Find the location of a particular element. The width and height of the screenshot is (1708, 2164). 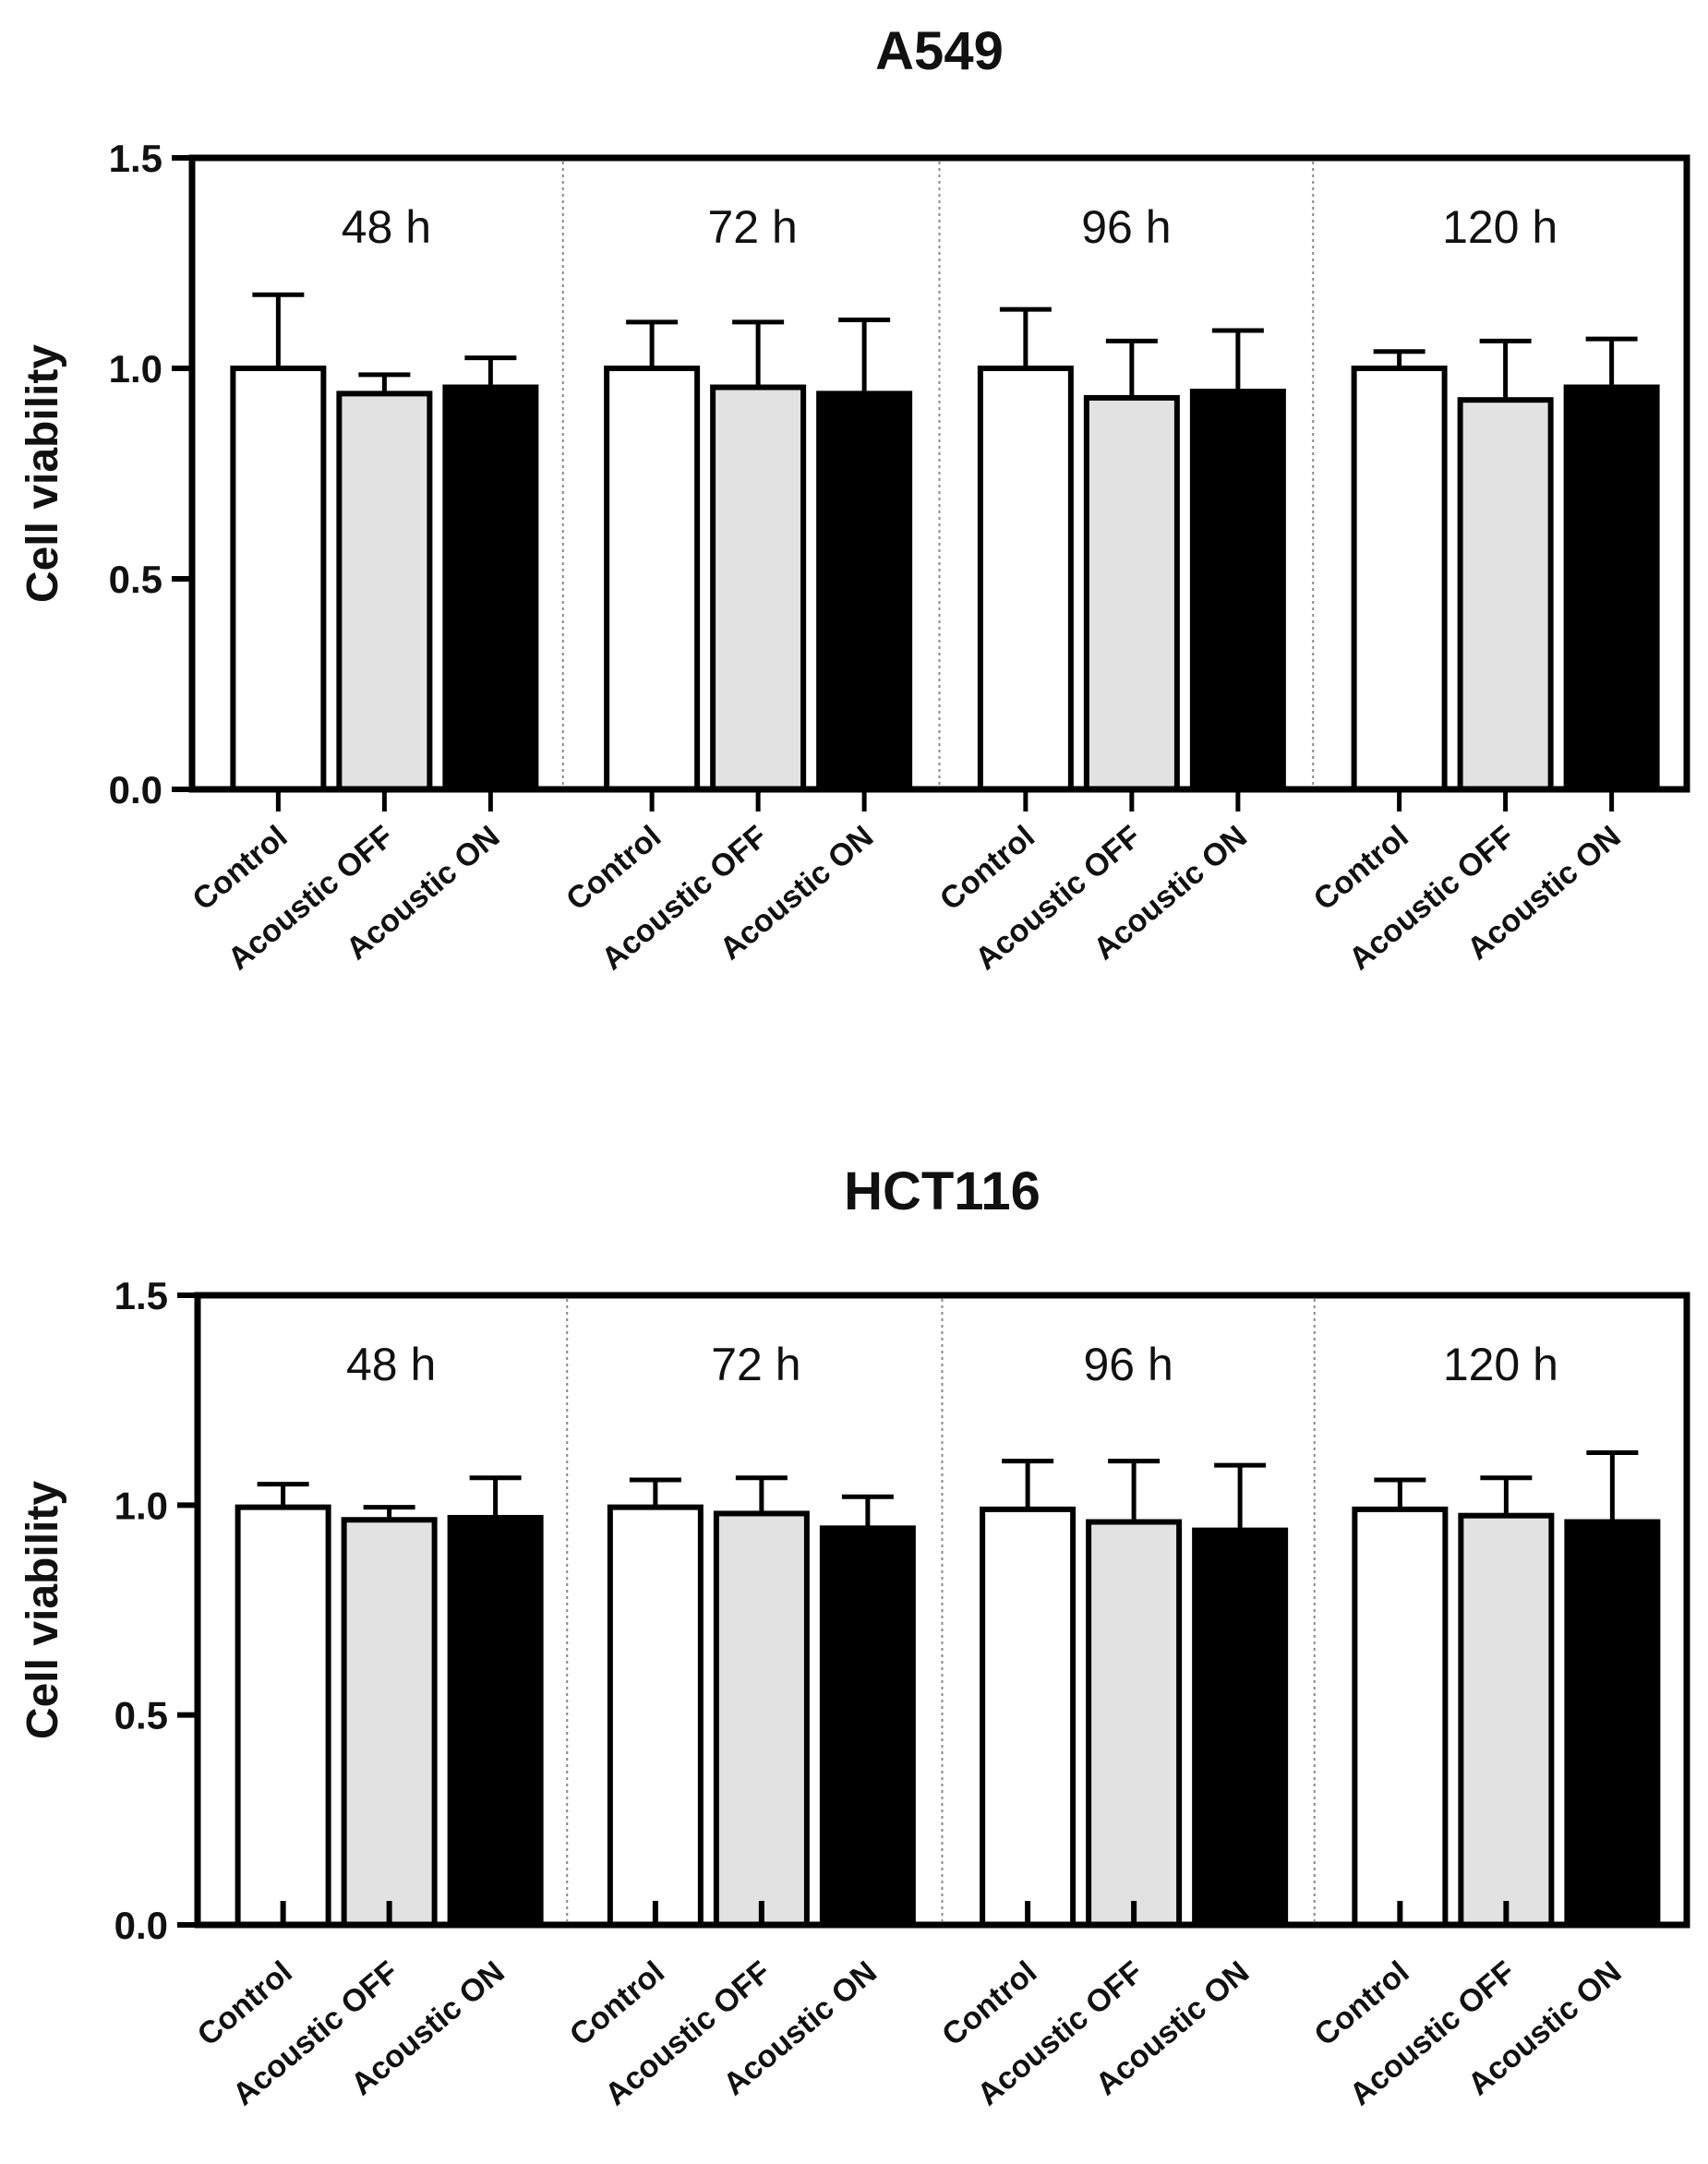

chart-title: A549 is located at coordinates (939, 51).